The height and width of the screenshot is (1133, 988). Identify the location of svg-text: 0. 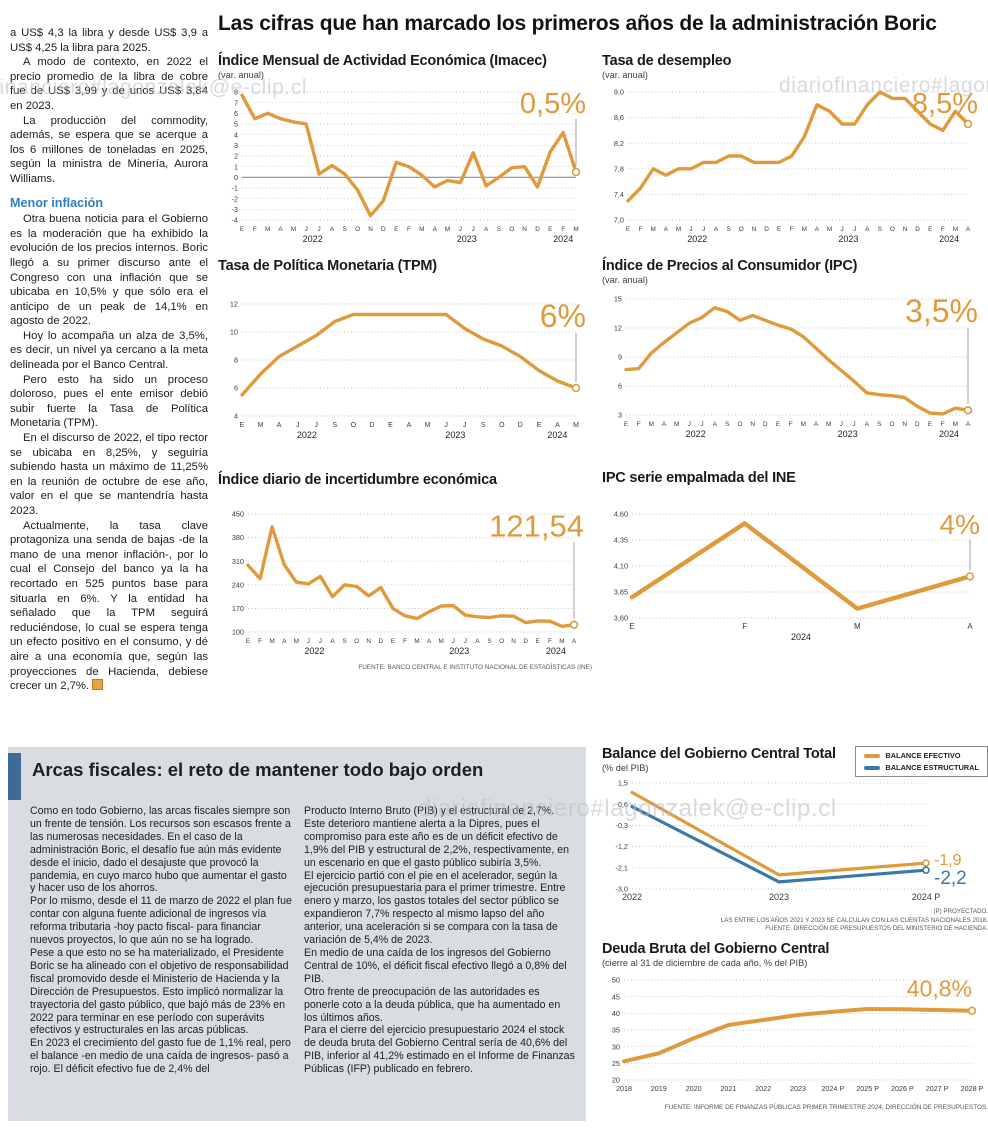
(236, 177).